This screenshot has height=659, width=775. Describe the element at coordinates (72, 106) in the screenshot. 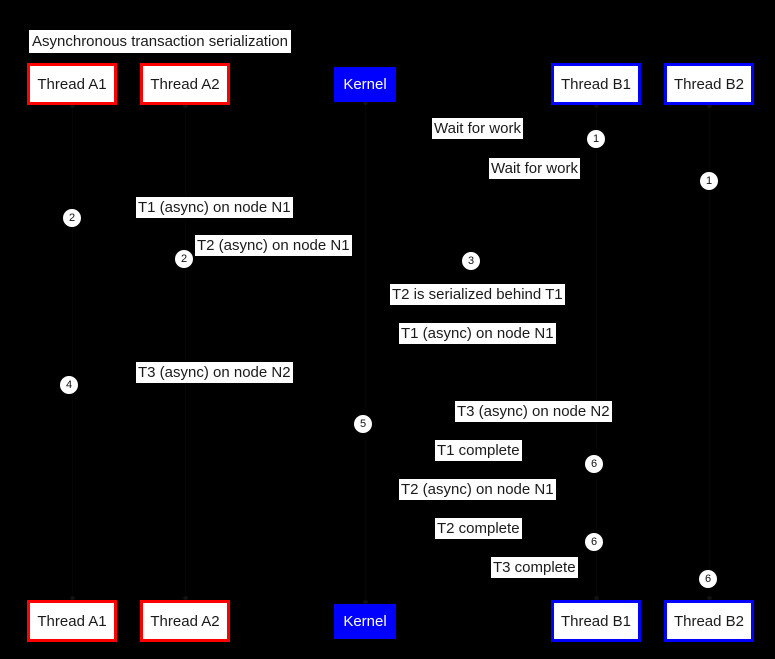

I see `lifeline-anchor-threadA1-top` at that location.